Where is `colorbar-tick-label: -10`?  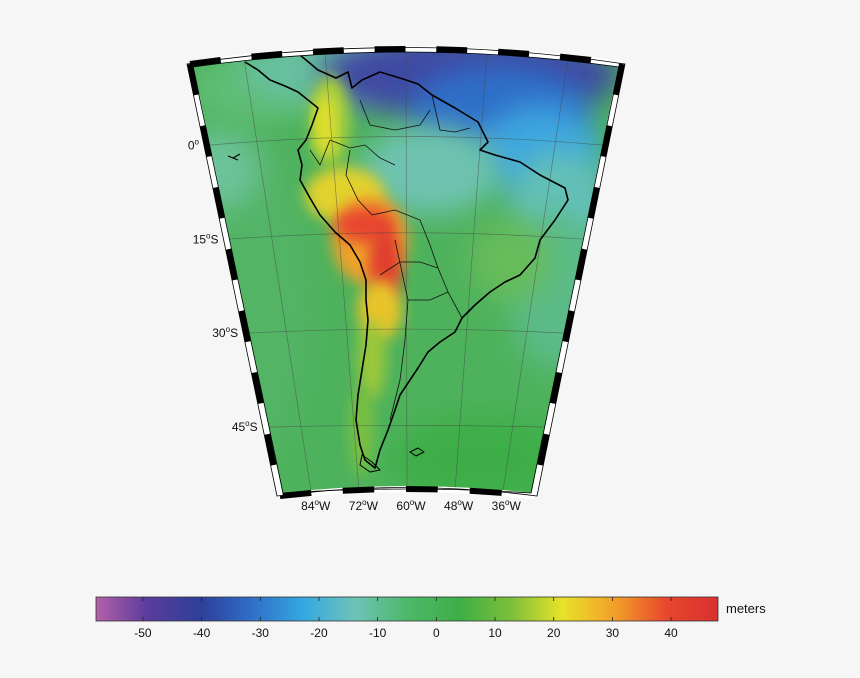 colorbar-tick-label: -10 is located at coordinates (378, 633).